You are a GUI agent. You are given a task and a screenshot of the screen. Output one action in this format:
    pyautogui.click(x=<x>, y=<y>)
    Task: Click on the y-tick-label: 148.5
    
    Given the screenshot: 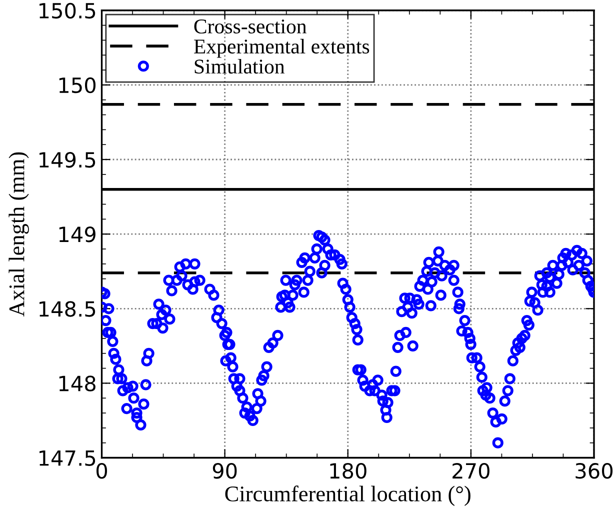 What is the action you would take?
    pyautogui.click(x=68, y=309)
    